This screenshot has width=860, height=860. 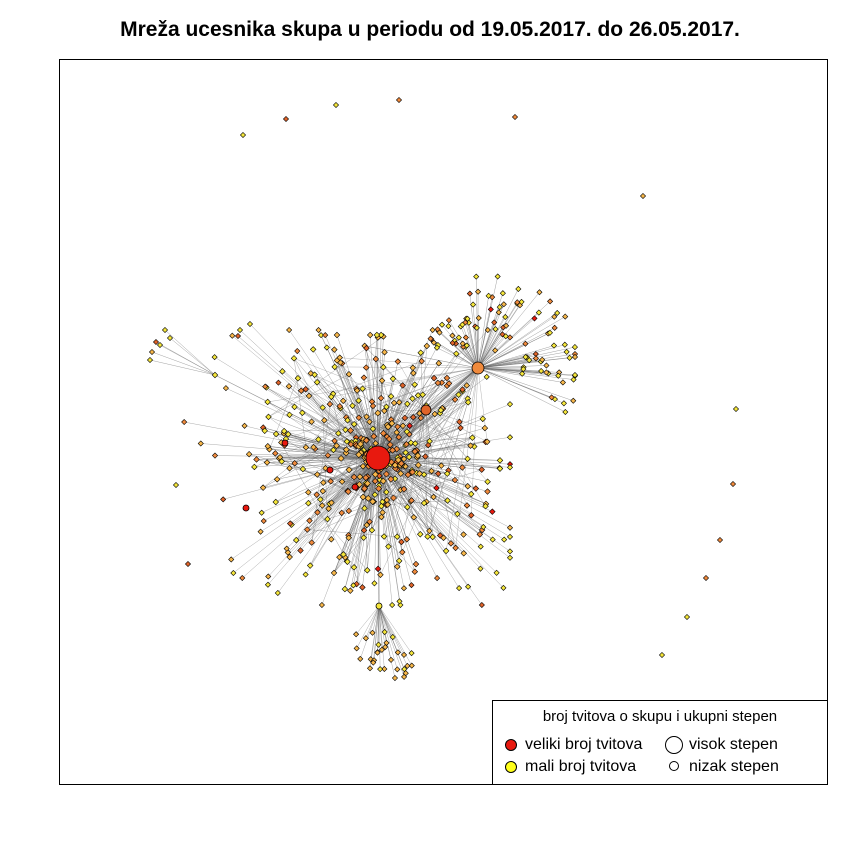 I want to click on central-hub-node, so click(x=378, y=458).